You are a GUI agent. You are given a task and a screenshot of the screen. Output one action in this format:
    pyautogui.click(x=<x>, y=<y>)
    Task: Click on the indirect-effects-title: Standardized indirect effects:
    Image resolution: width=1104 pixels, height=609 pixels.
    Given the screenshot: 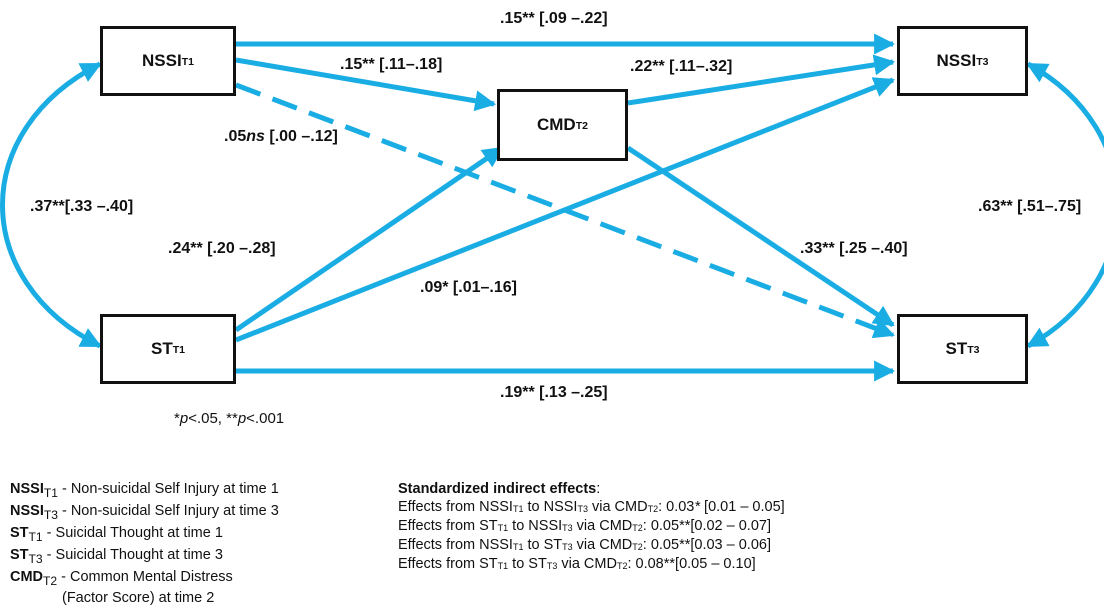 What is the action you would take?
    pyautogui.click(x=591, y=489)
    